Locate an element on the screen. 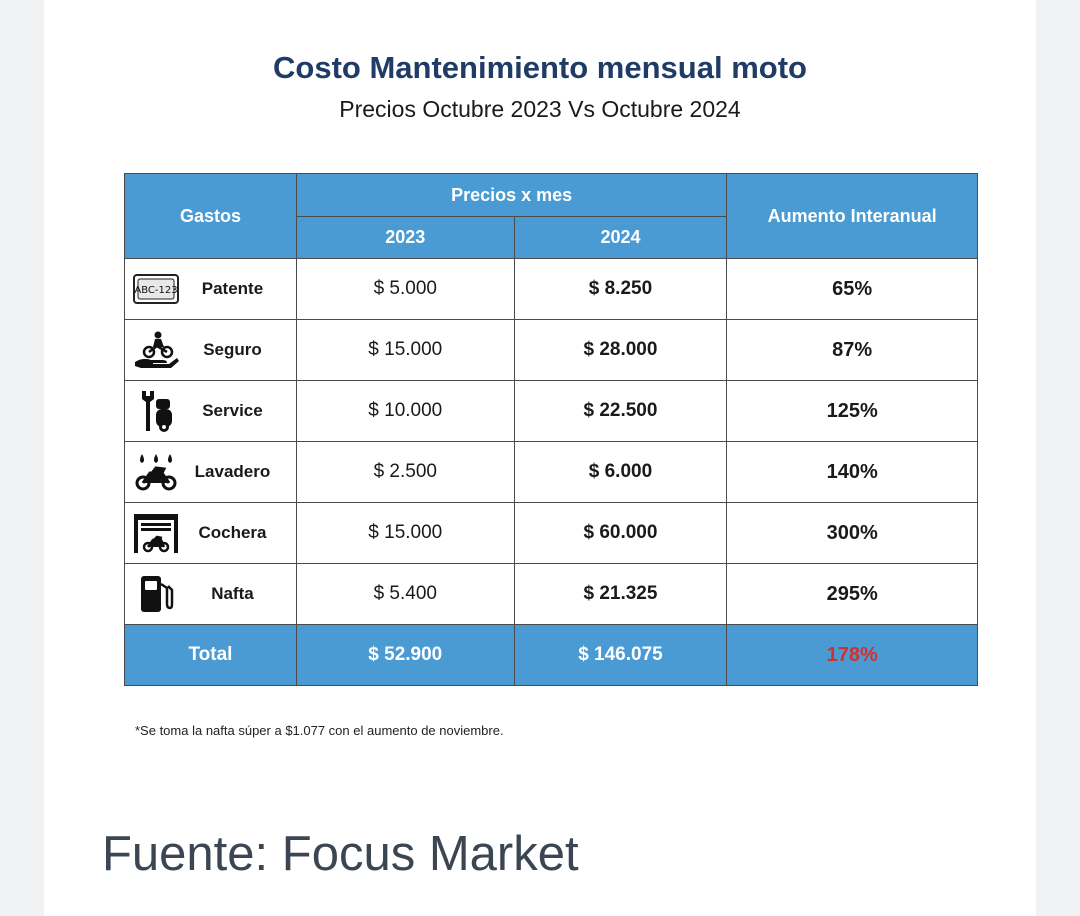 This screenshot has width=1080, height=916. total-2024: $ 146.075 is located at coordinates (620, 655).